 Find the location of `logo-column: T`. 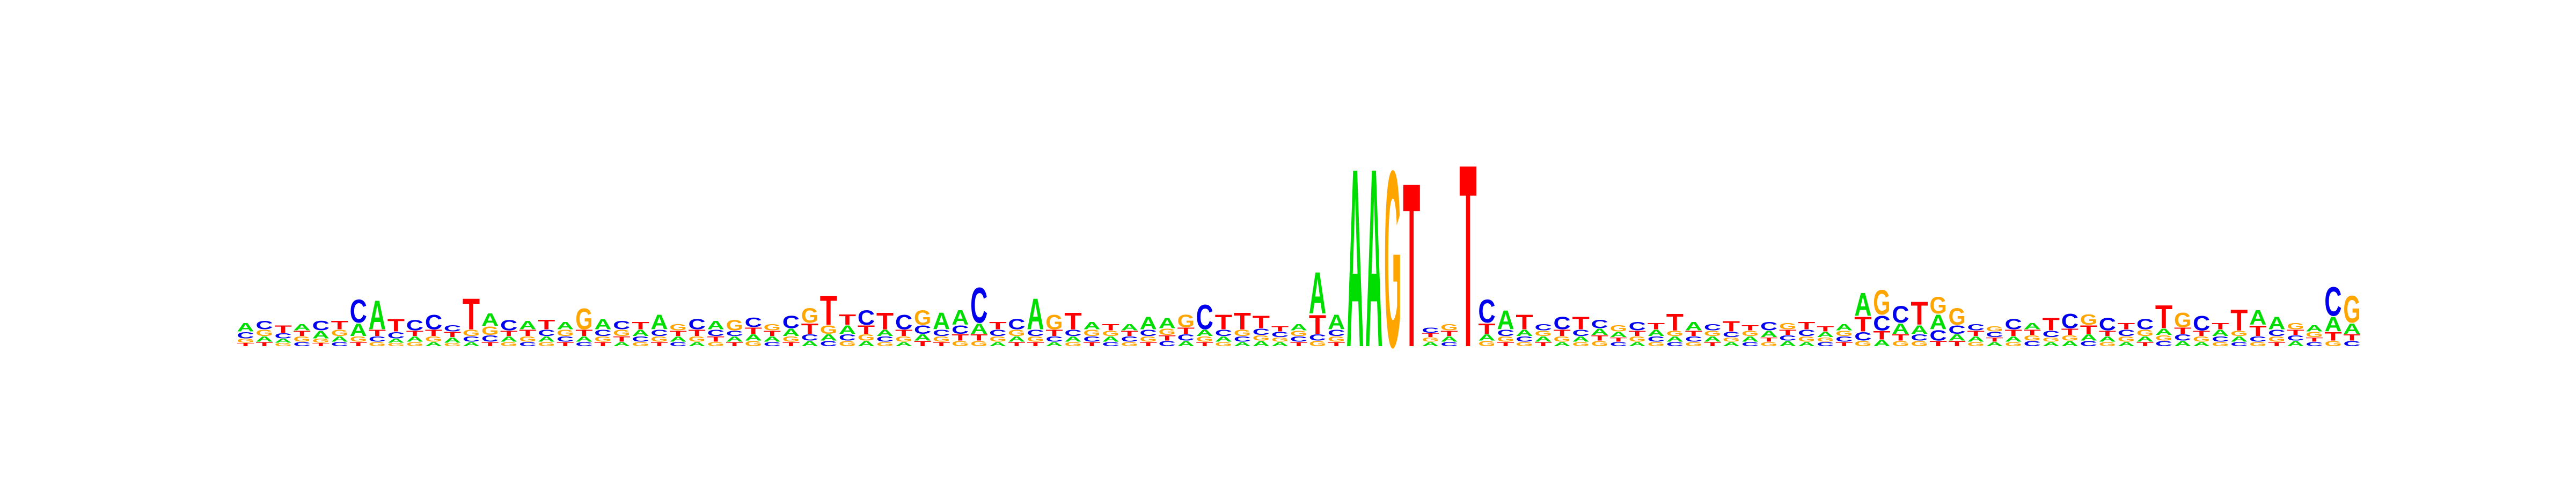

logo-column: T is located at coordinates (1467, 256).